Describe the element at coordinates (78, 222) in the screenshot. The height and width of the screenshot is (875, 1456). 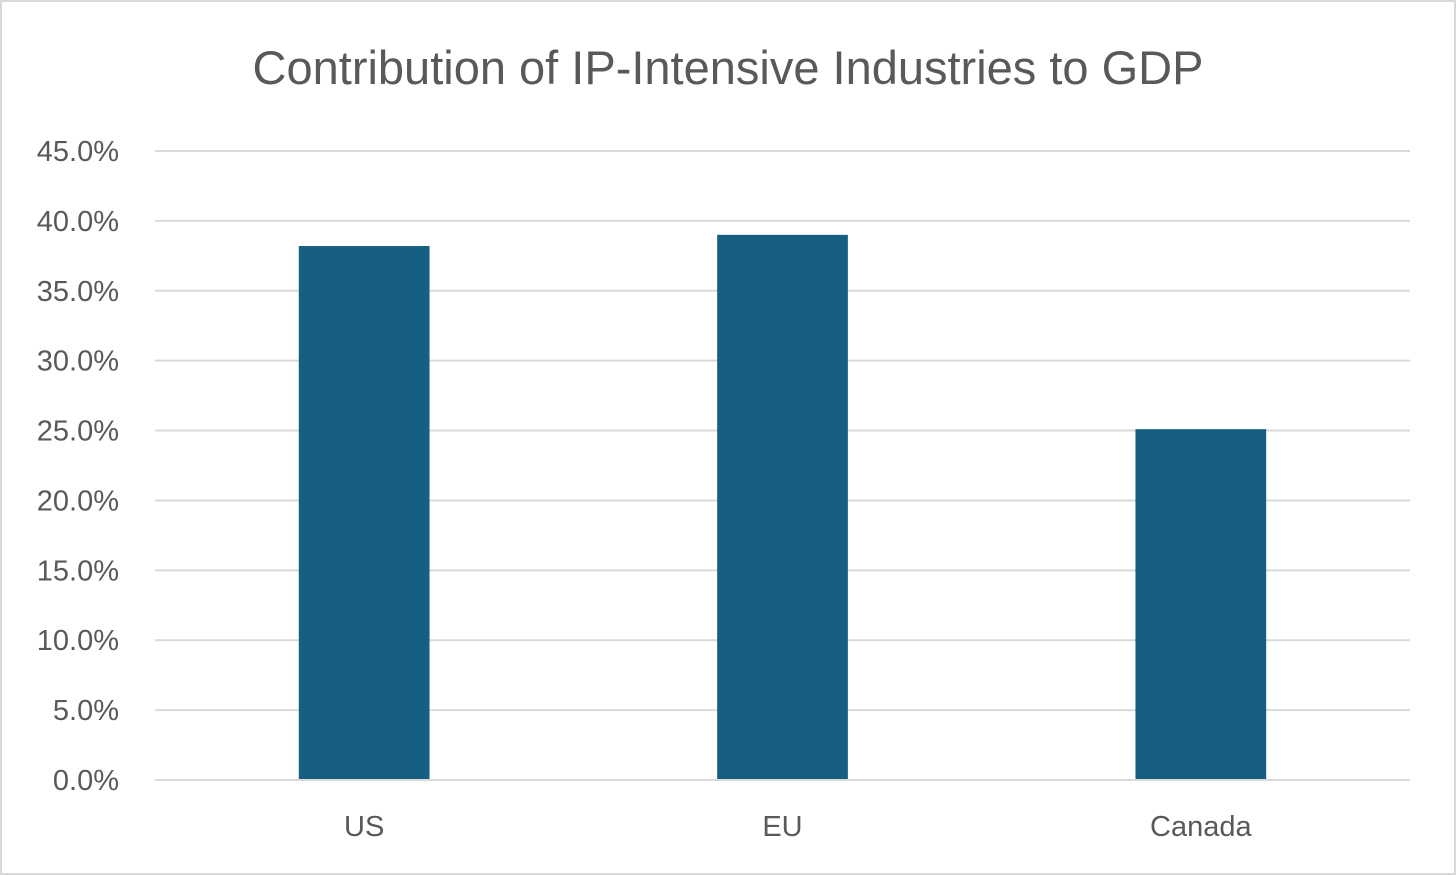
I see `y-tick-label: 40.0%` at that location.